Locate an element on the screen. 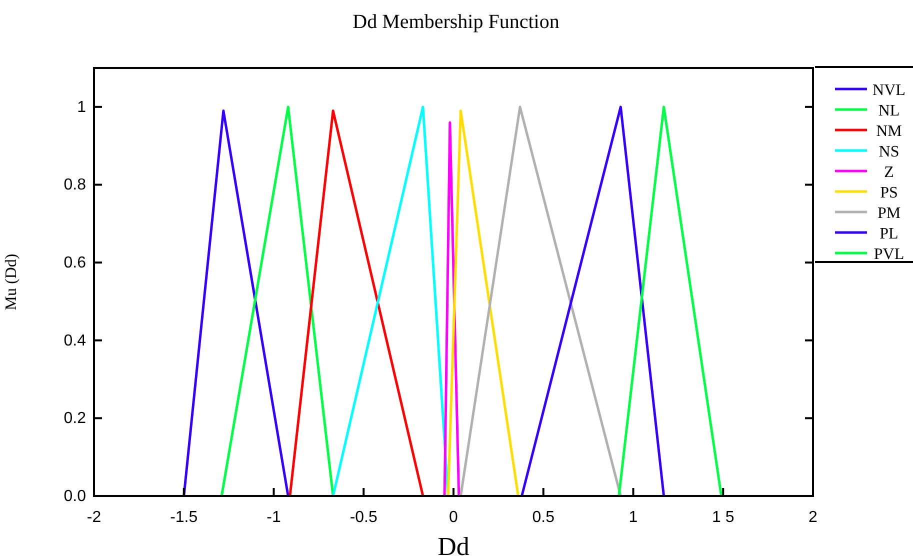 Image resolution: width=913 pixels, height=557 pixels. y-axis-title: Mu (Dd) is located at coordinates (11, 282).